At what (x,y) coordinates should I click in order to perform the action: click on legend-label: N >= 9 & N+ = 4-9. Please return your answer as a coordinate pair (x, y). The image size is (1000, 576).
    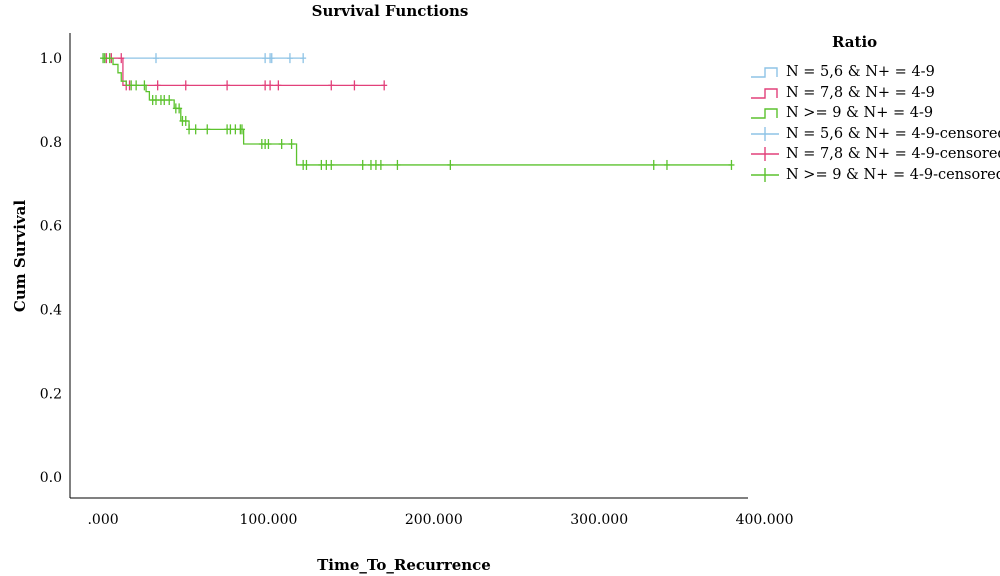
    Looking at the image, I should click on (860, 113).